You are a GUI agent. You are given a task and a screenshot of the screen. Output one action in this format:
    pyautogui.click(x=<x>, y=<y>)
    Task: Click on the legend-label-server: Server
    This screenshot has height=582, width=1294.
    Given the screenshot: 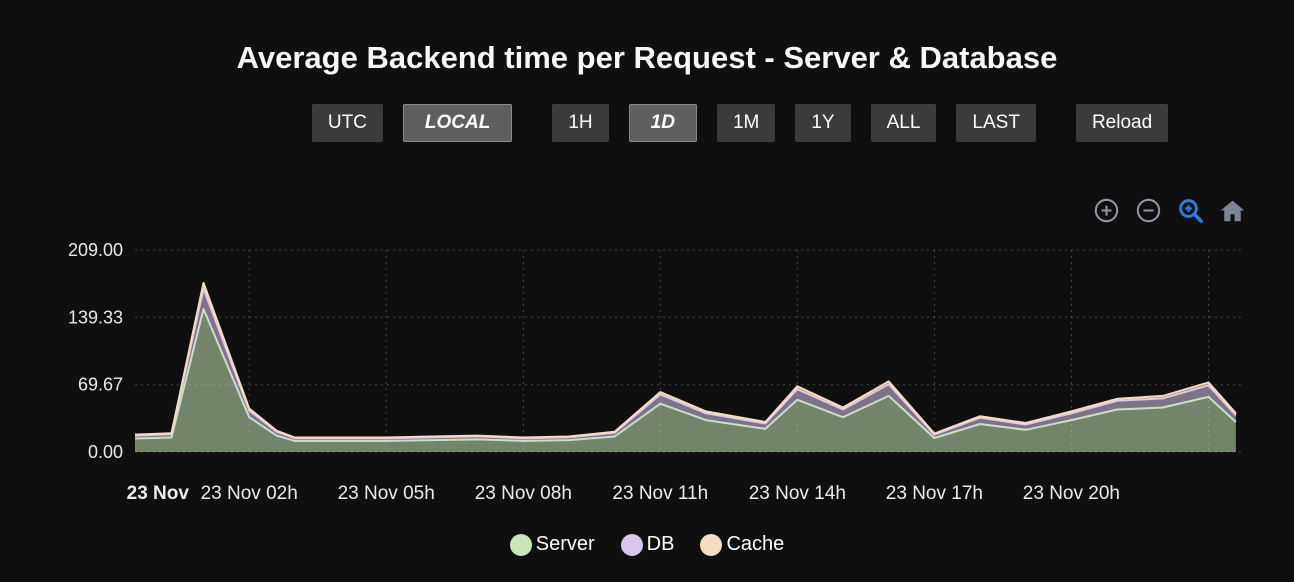 What is the action you would take?
    pyautogui.click(x=565, y=544)
    